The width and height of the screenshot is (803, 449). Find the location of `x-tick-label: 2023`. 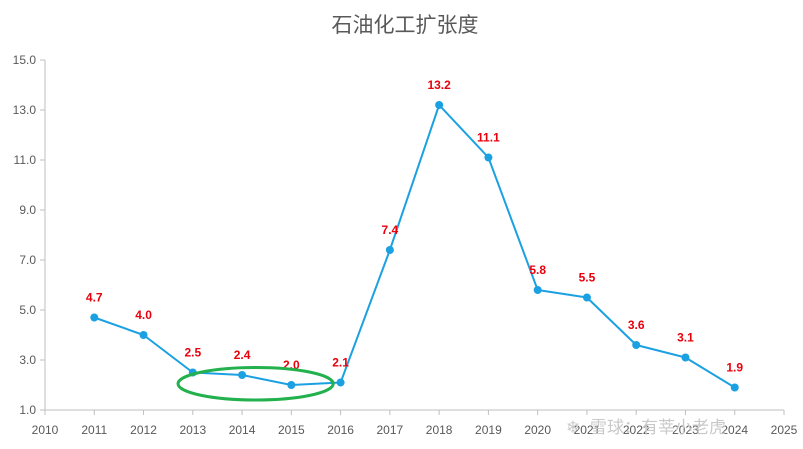

x-tick-label: 2023 is located at coordinates (685, 430).